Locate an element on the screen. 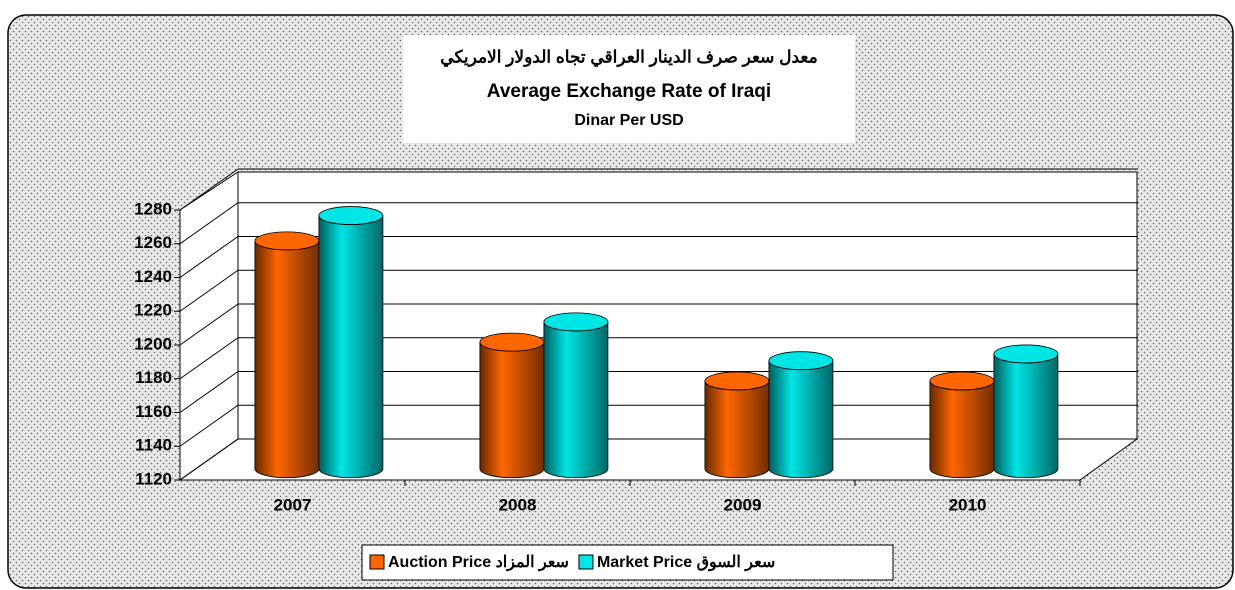 This screenshot has width=1235, height=590. legend-label: Auction Price سعر المزاد is located at coordinates (478, 563).